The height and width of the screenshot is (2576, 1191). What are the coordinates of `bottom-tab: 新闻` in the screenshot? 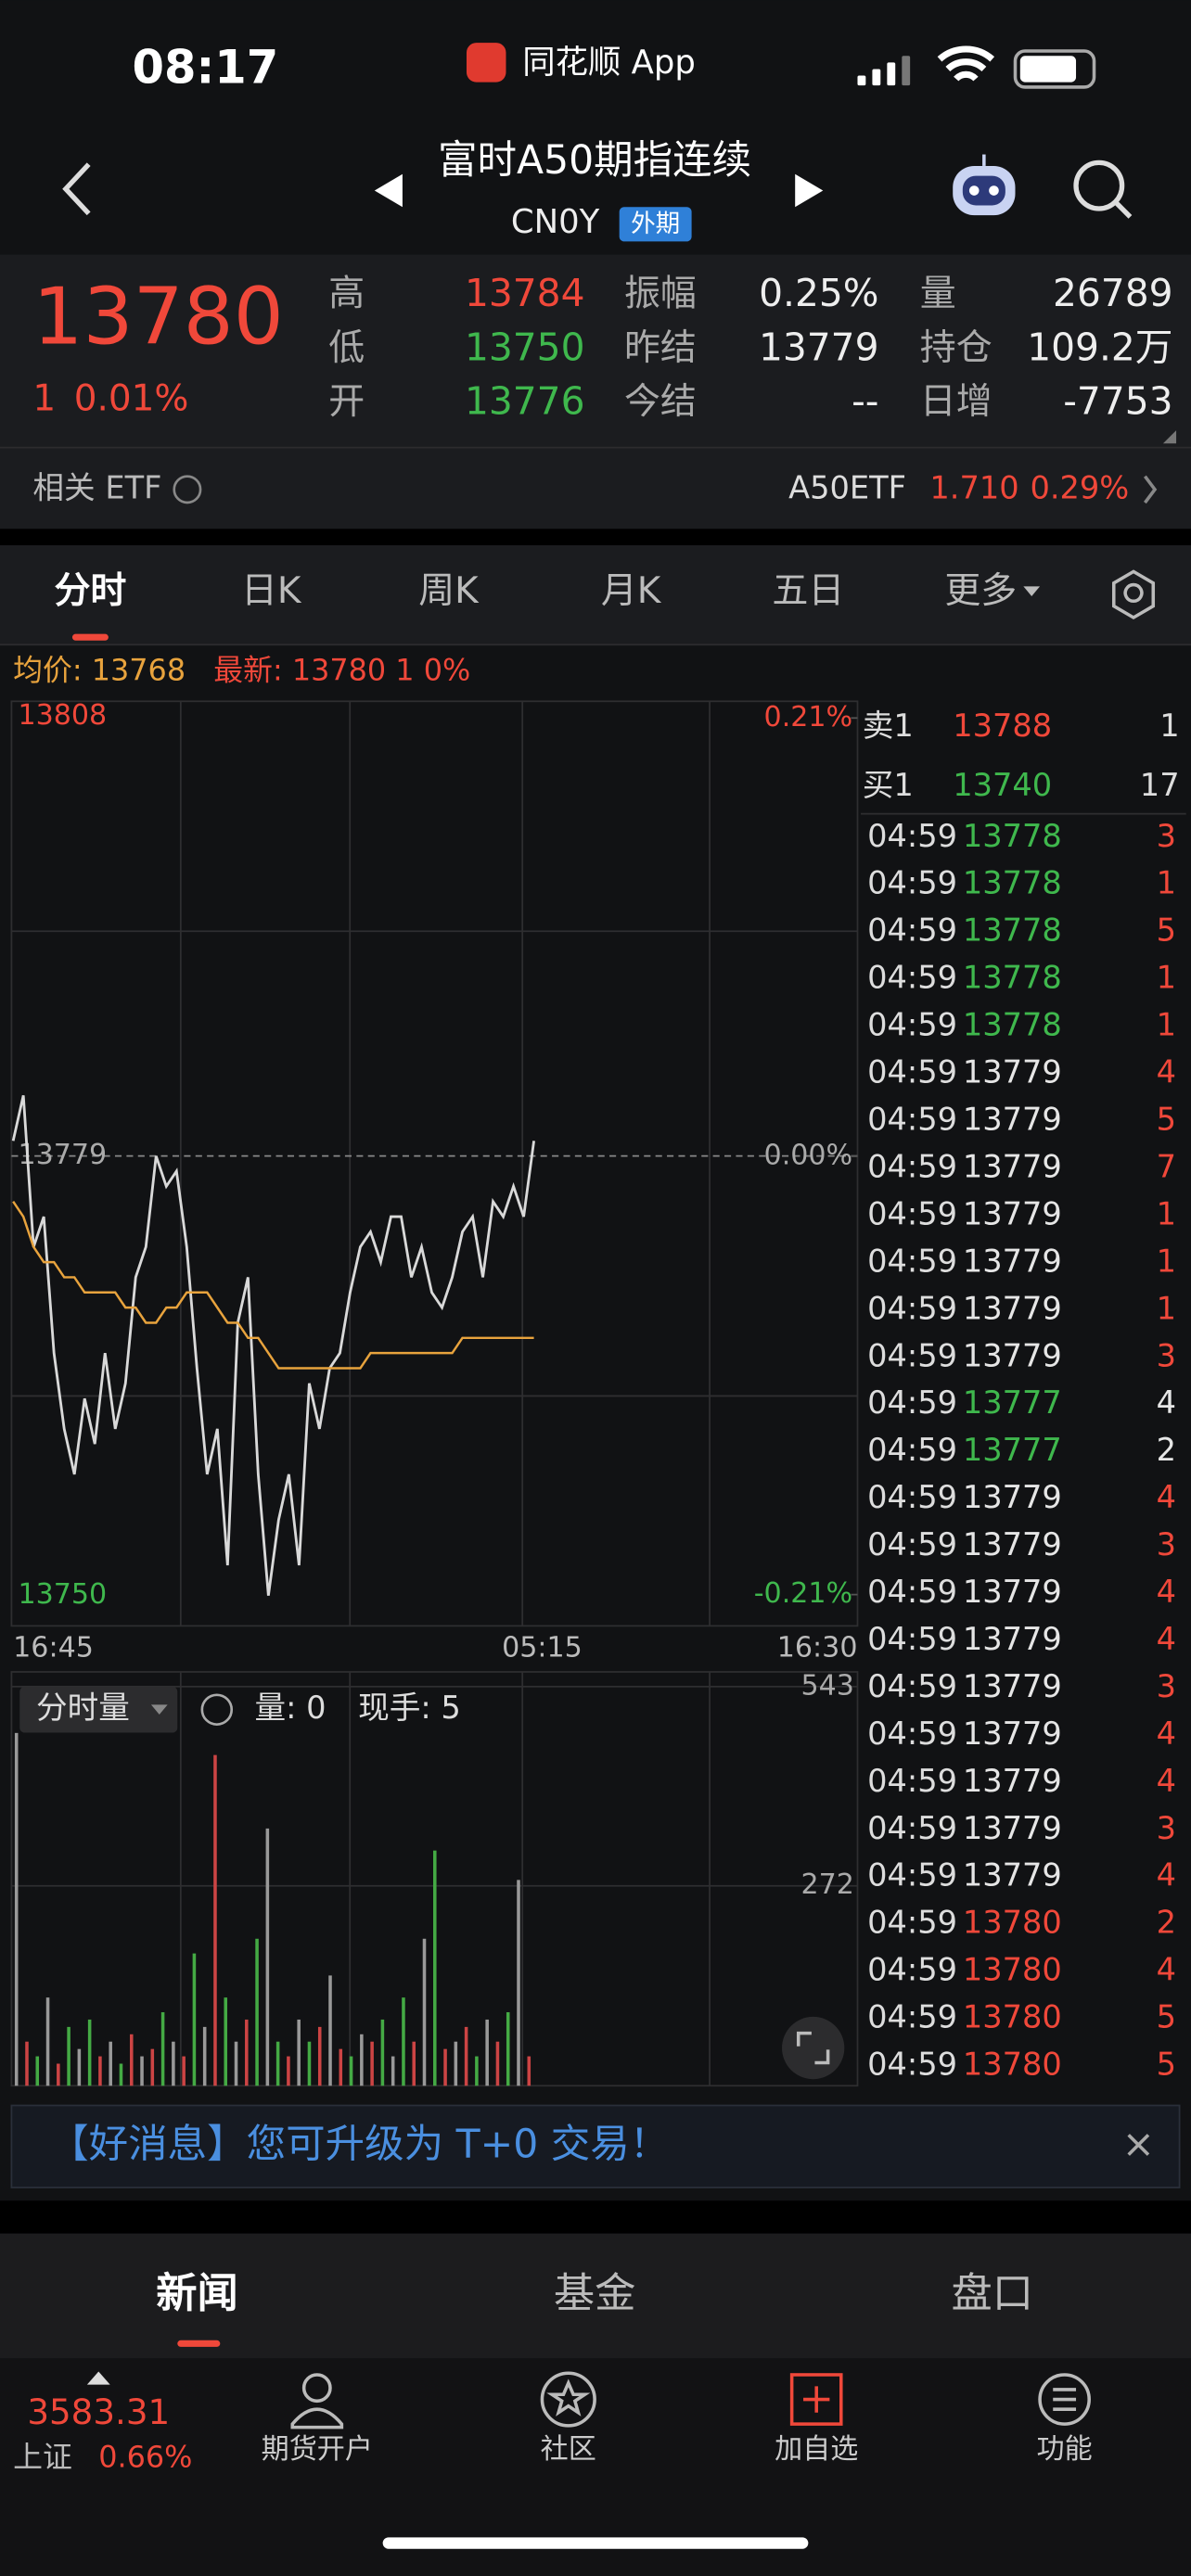 It's located at (197, 2293).